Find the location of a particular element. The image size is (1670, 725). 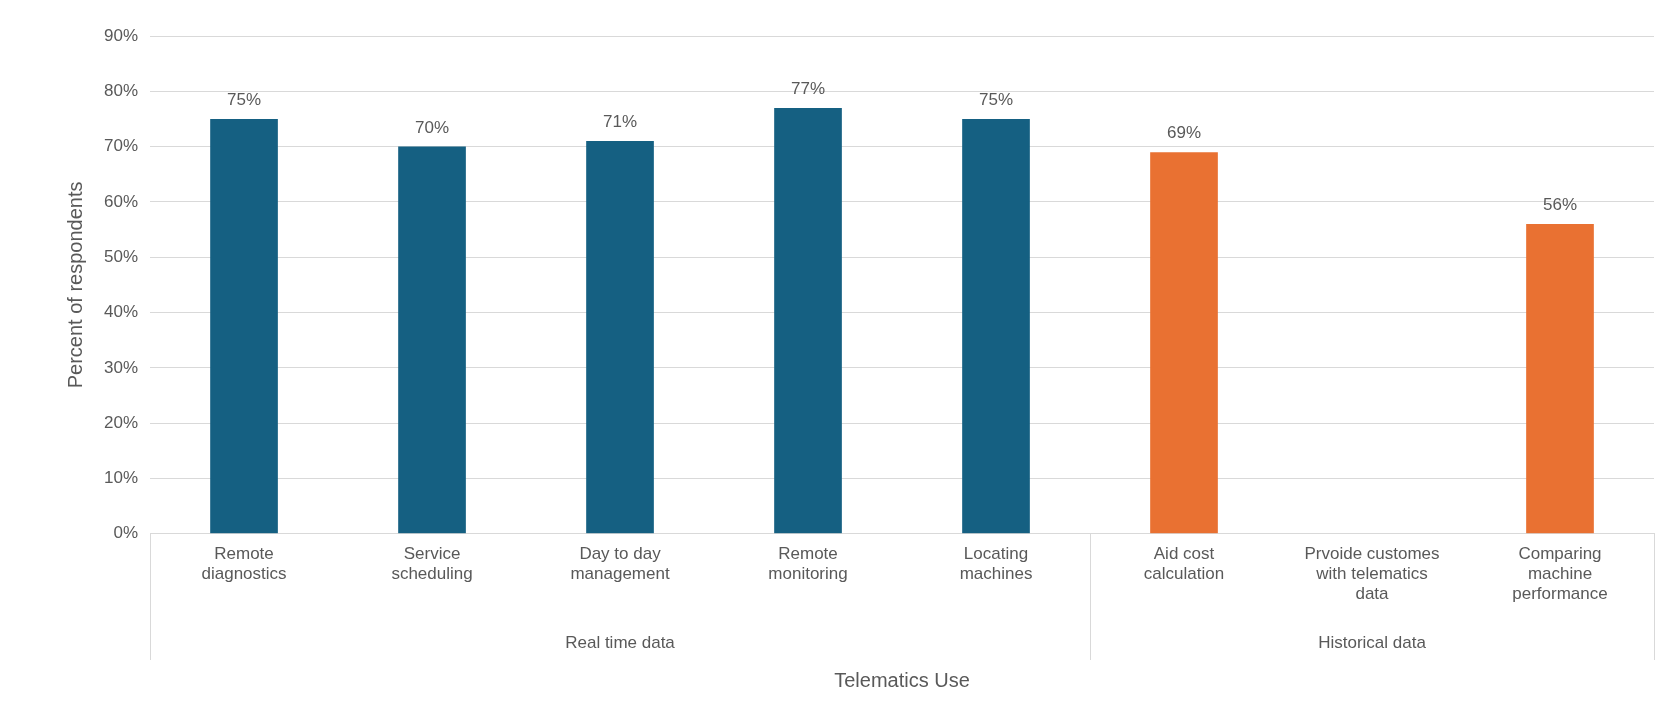

y-tick-label: 90% is located at coordinates (121, 35).